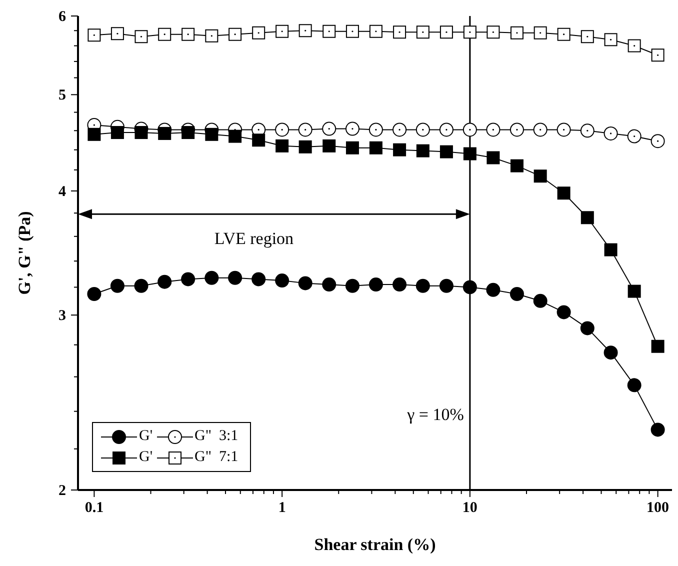 This screenshot has height=566, width=678. I want to click on y-tick-label: 2, so click(62, 491).